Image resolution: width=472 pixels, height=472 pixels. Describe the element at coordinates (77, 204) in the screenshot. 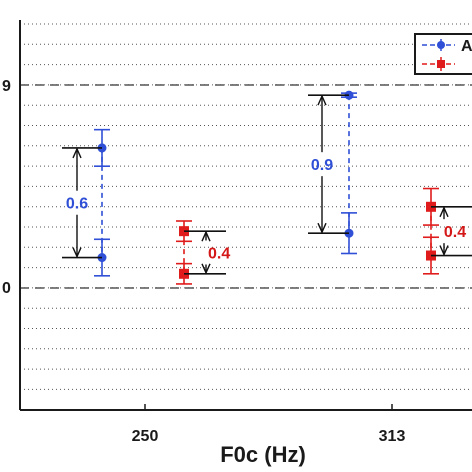

I see `difference-label: 0.6` at that location.